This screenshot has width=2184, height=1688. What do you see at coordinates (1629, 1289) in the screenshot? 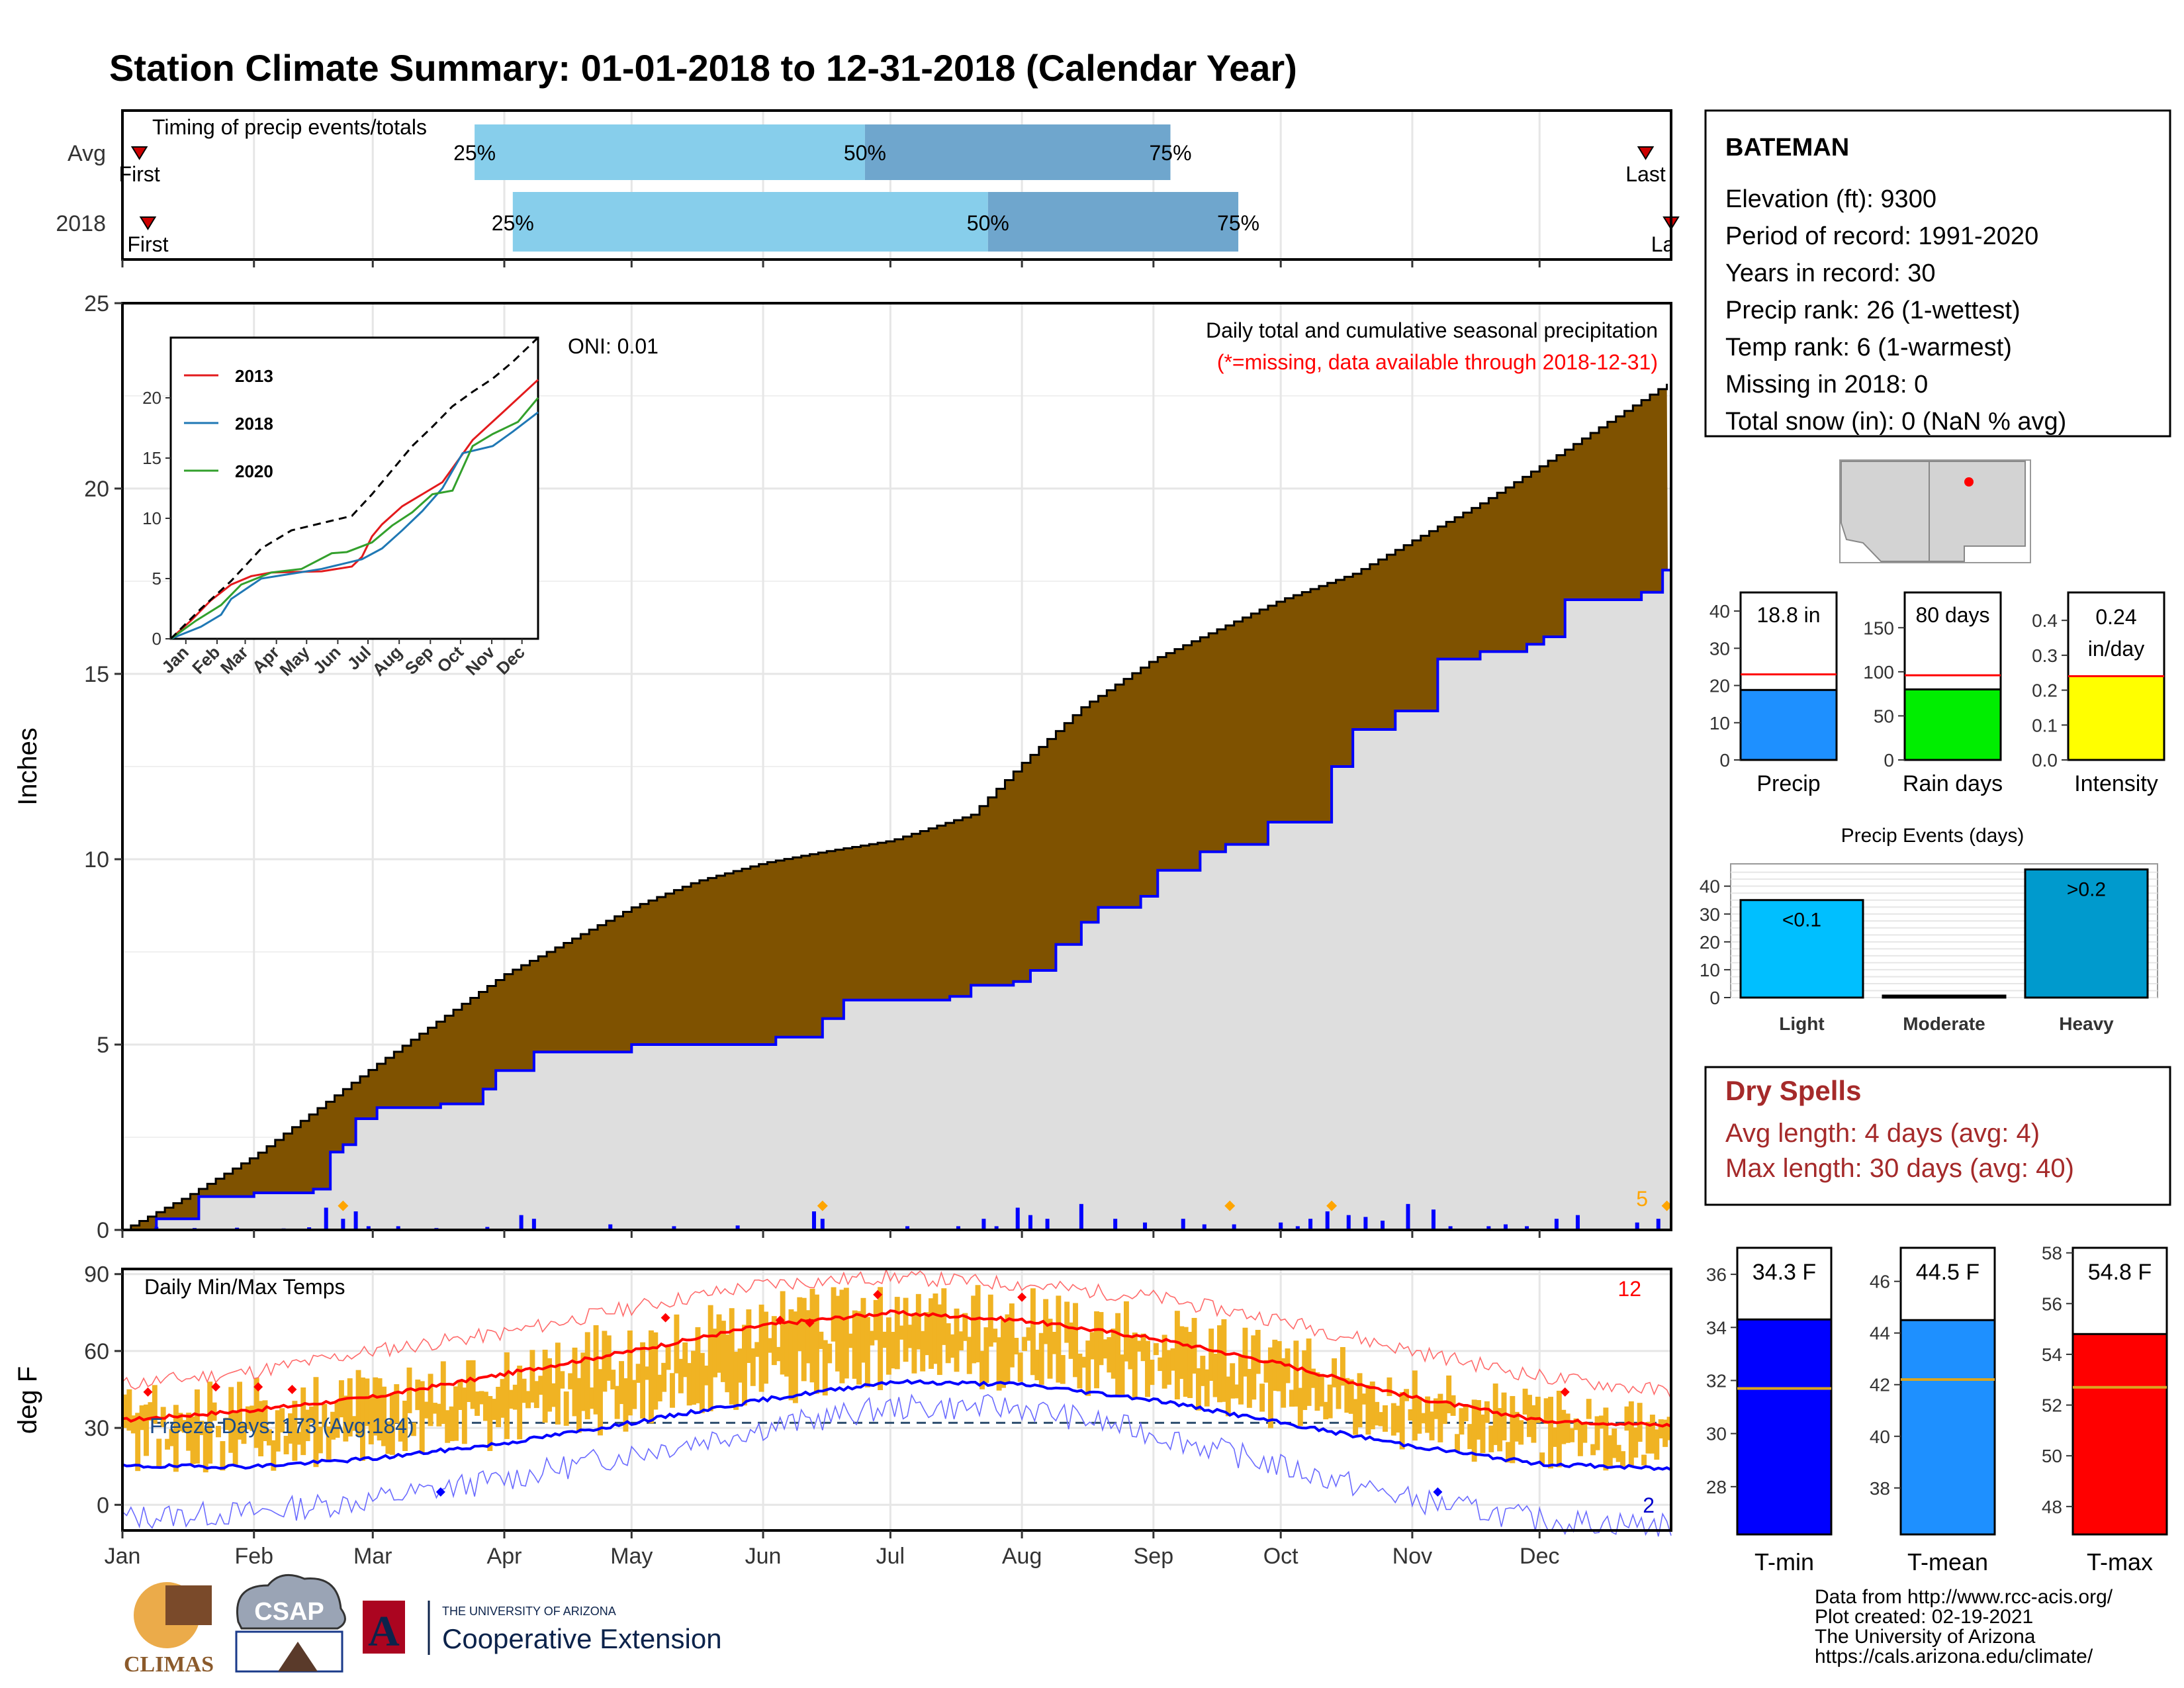
I see `record-max-count: 12` at bounding box center [1629, 1289].